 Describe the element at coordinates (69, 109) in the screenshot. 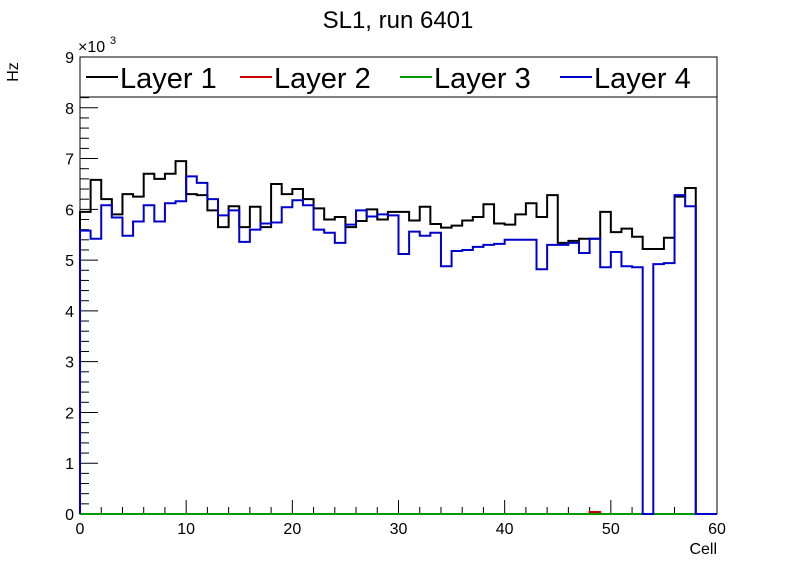

I see `y-tick-label: 8` at that location.